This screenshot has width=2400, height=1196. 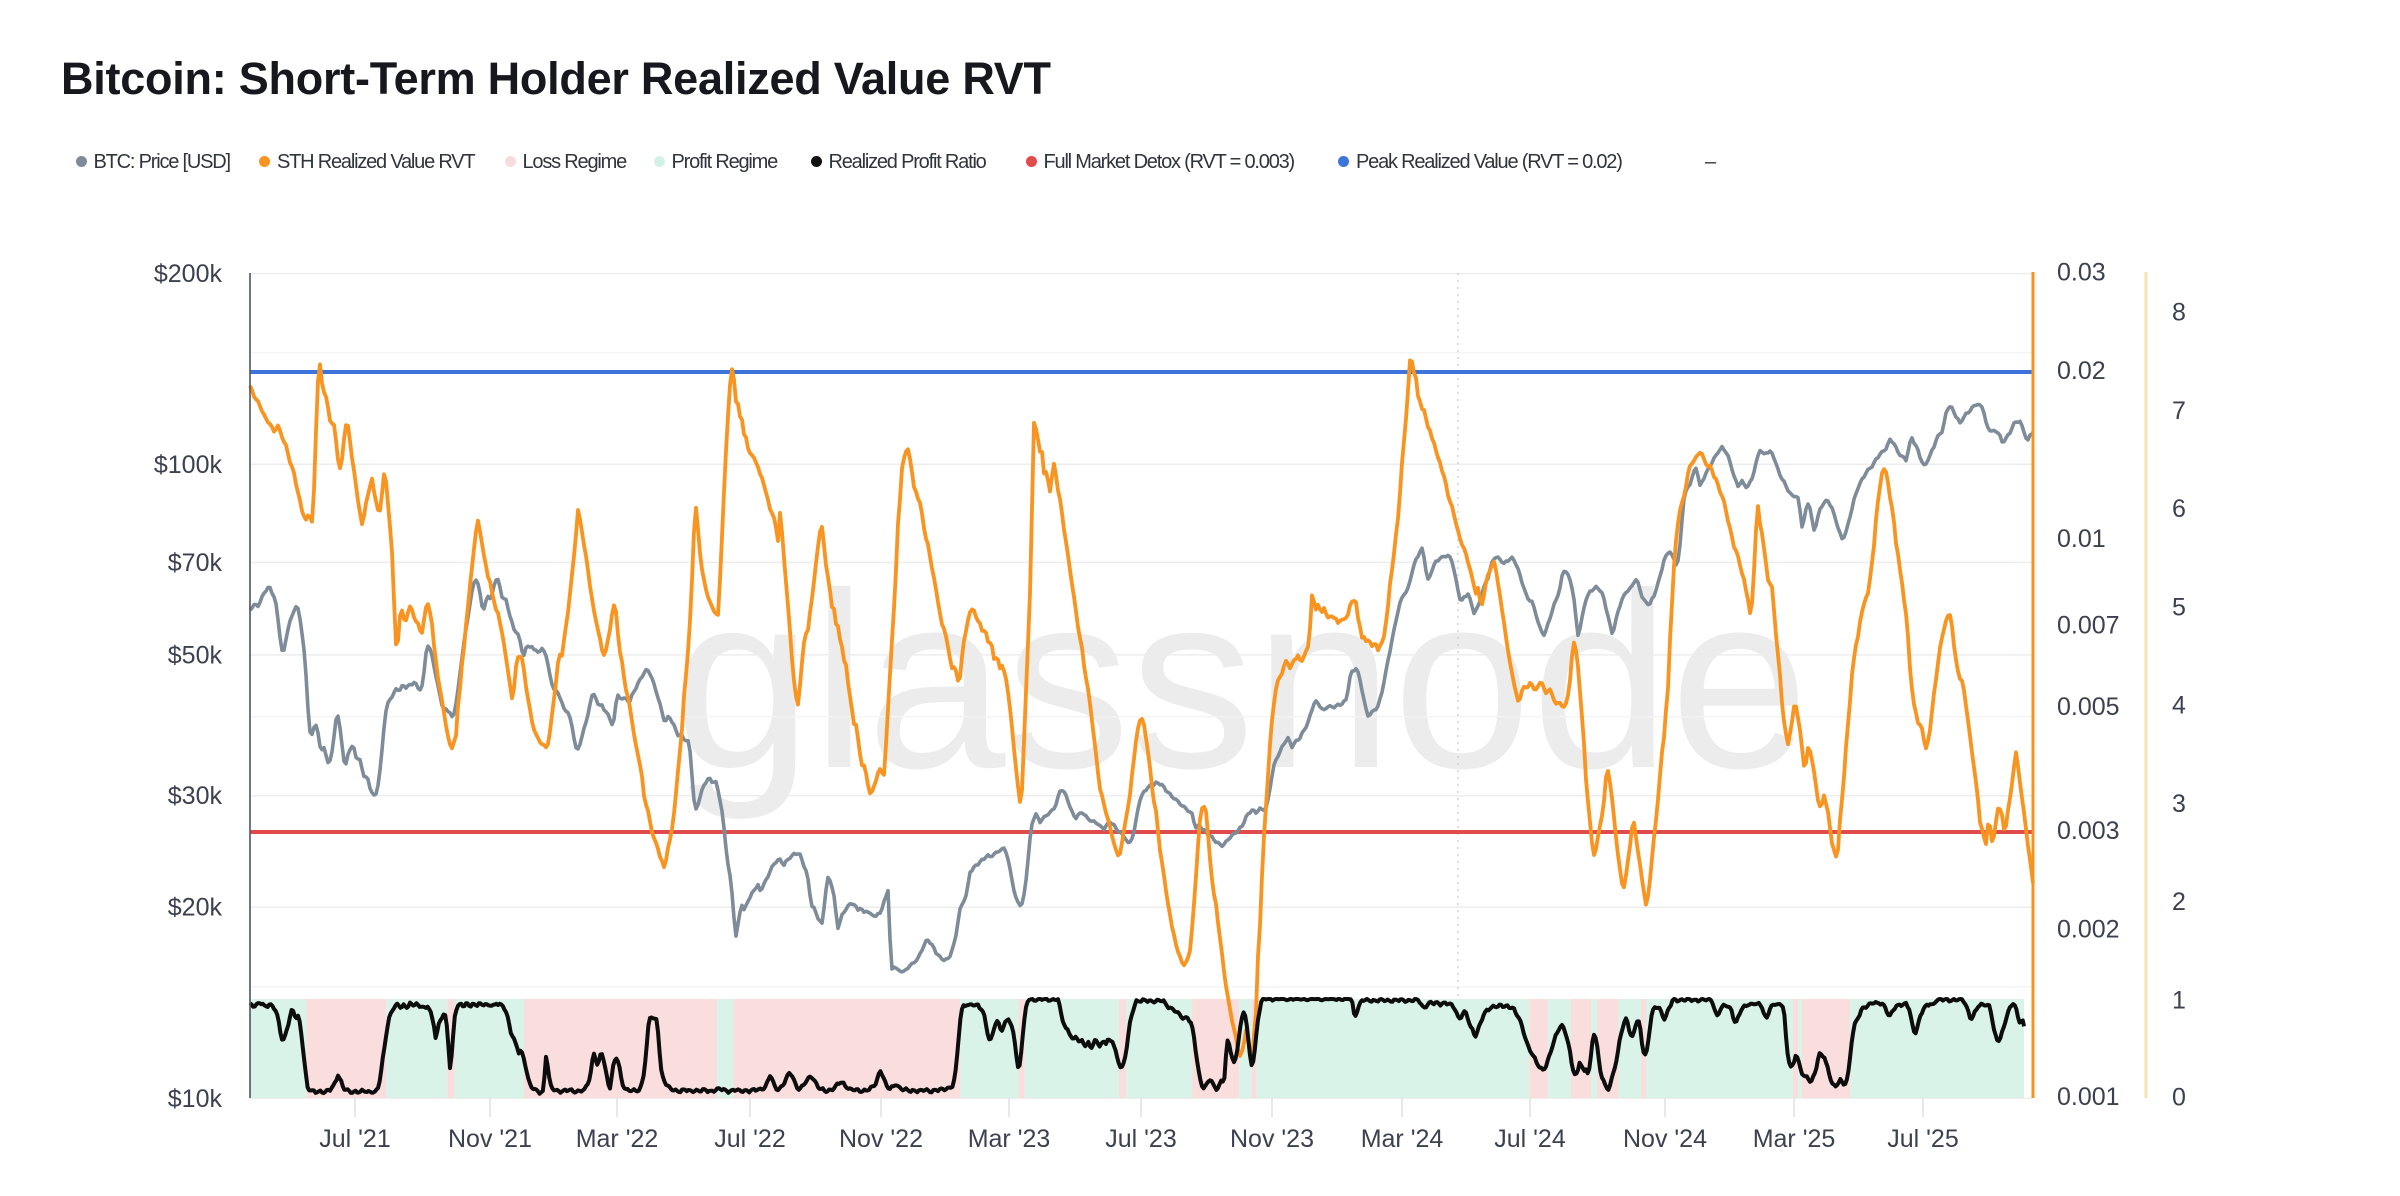 I want to click on svg-text: 0.007, so click(x=2088, y=625).